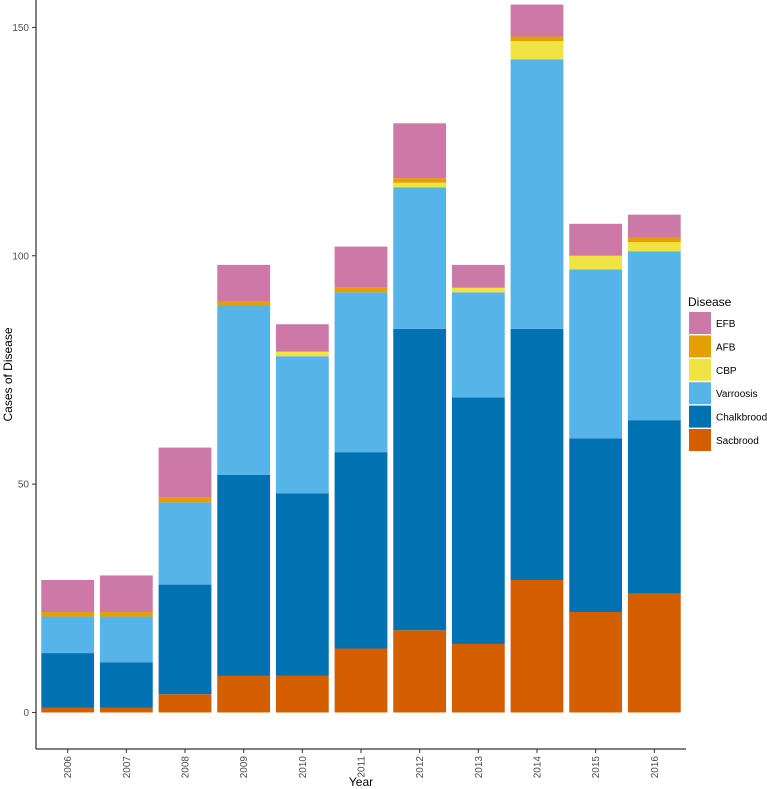  What do you see at coordinates (244, 694) in the screenshot?
I see `bar-segment-sacbrood-2009` at bounding box center [244, 694].